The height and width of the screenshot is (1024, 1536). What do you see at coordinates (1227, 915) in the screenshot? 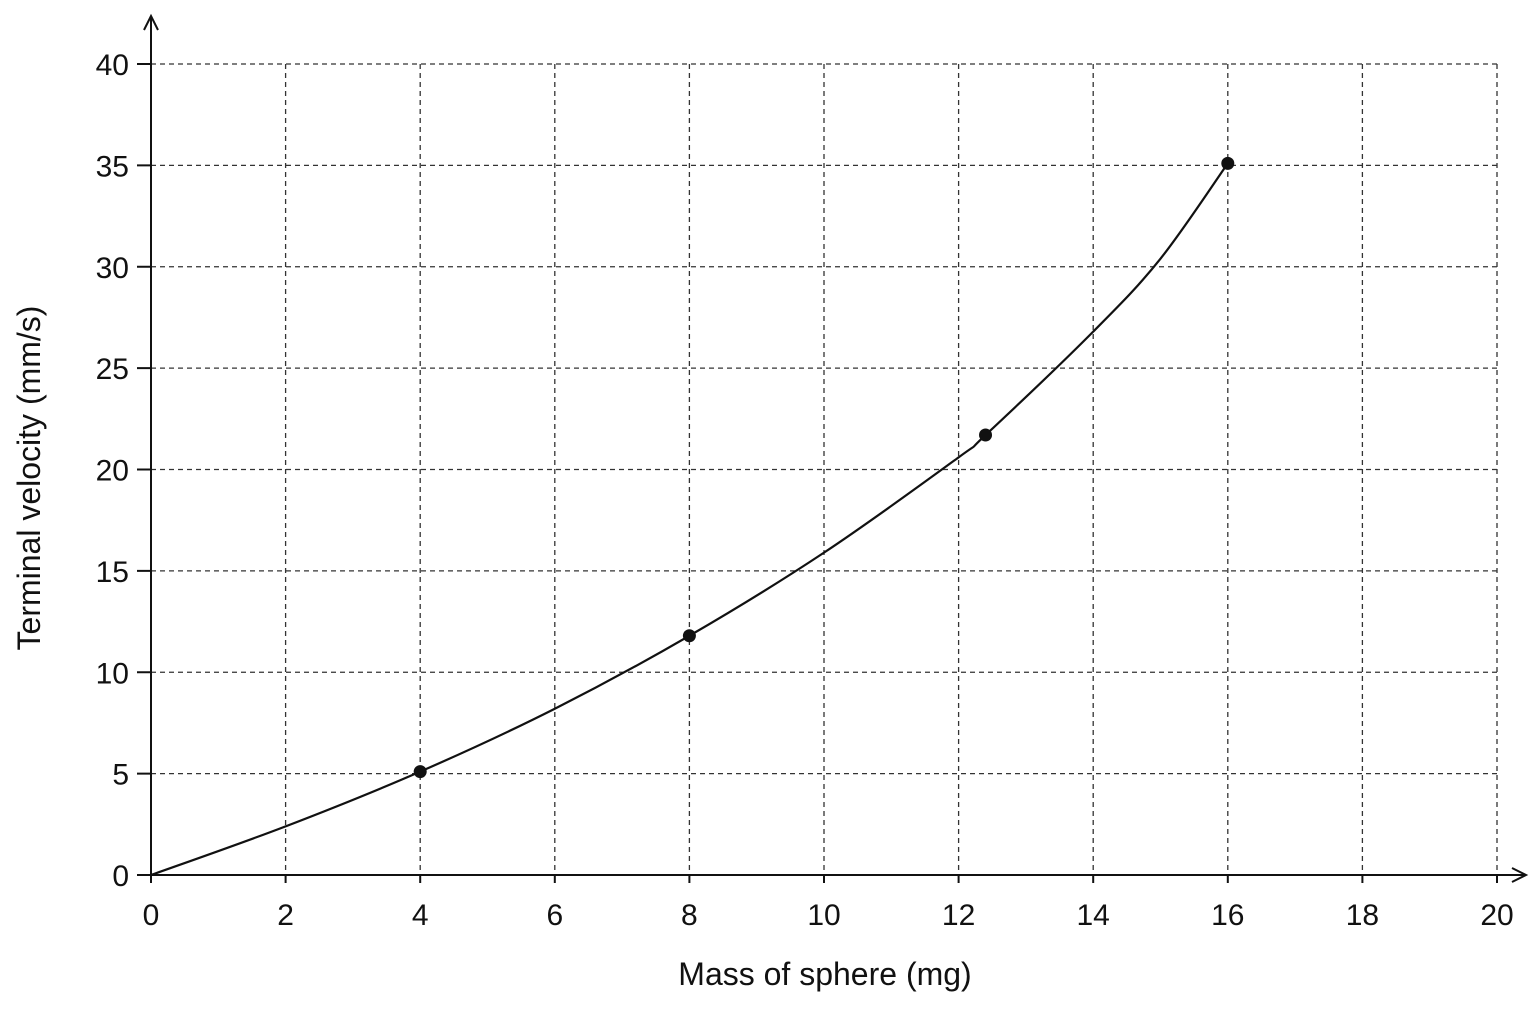
I see `x-tick-label: 16` at bounding box center [1227, 915].